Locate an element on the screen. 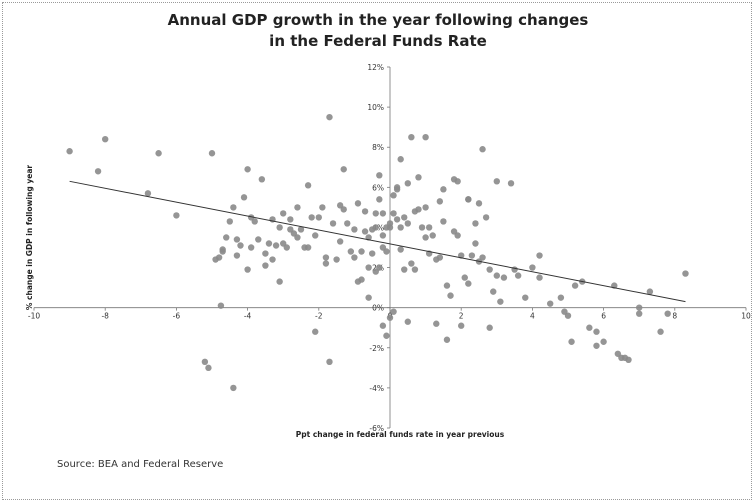  x-tick-label: 8 is located at coordinates (674, 316).